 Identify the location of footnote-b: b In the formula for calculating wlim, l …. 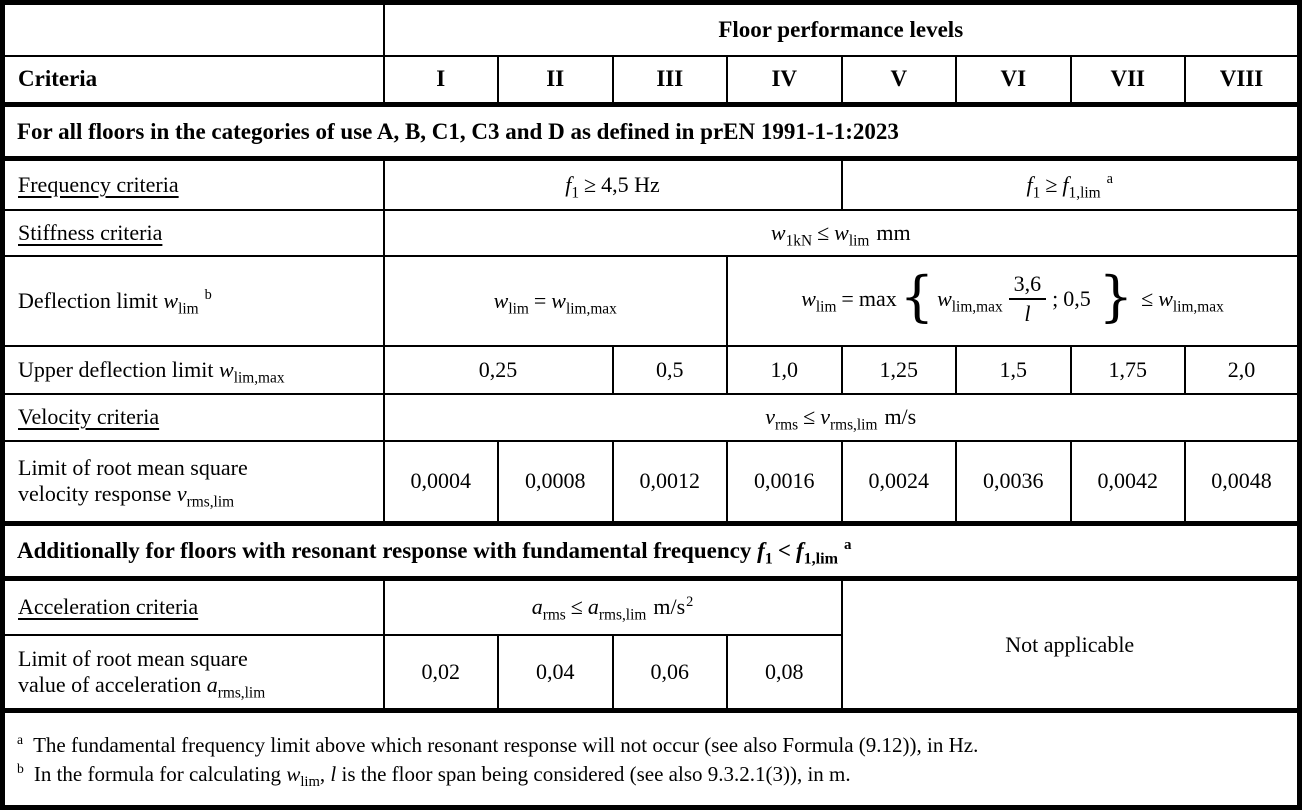
(652, 775).